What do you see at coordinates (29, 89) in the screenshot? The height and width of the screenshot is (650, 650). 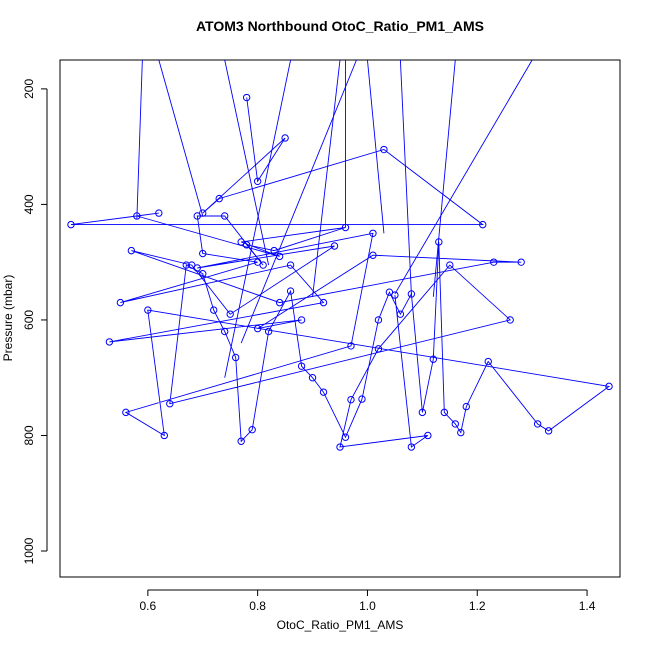 I see `y-tick-label: 200` at bounding box center [29, 89].